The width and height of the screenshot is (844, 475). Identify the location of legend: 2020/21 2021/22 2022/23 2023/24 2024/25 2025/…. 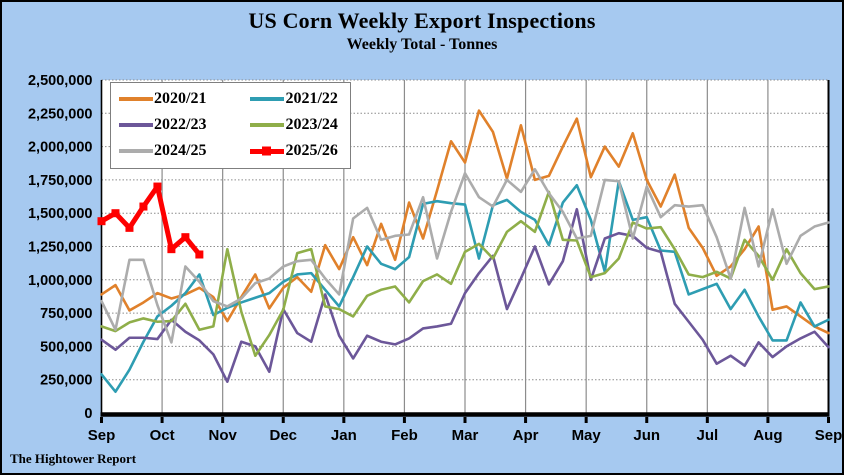
(230, 125).